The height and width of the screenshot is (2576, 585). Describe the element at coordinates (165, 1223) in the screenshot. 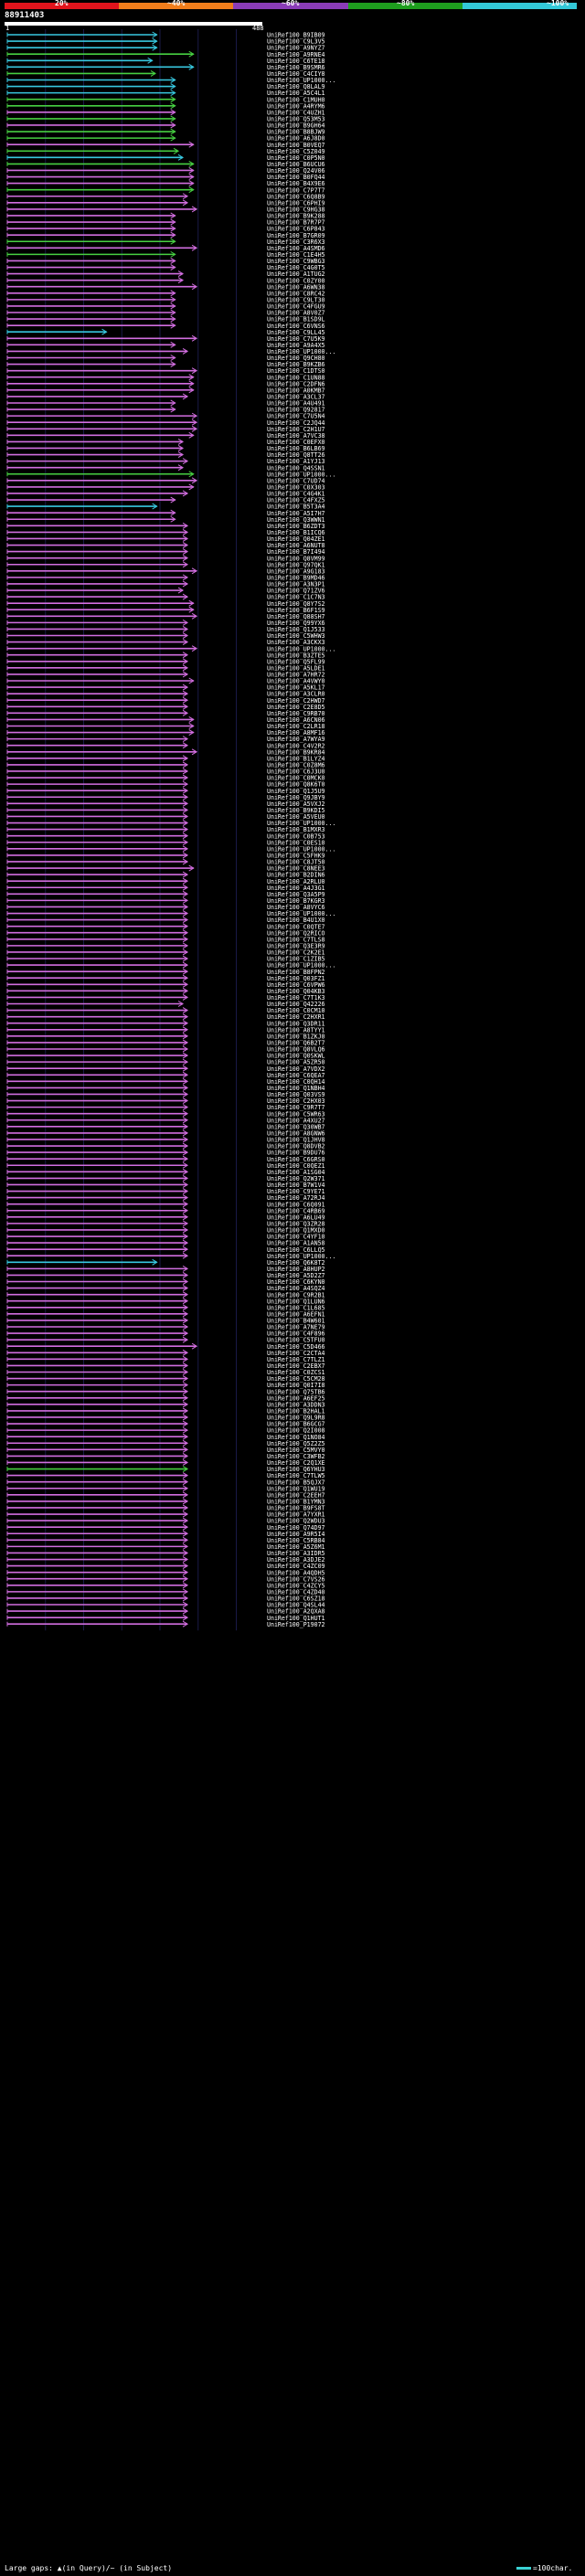

I see `hit-row: UniRef100_Q3ZR28` at that location.